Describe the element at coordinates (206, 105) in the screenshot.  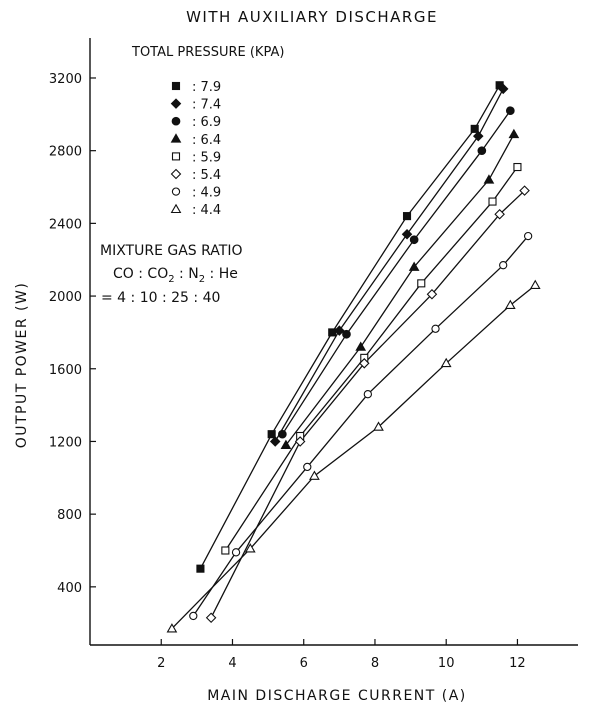
I see `legend-label-1: : 7.4` at that location.